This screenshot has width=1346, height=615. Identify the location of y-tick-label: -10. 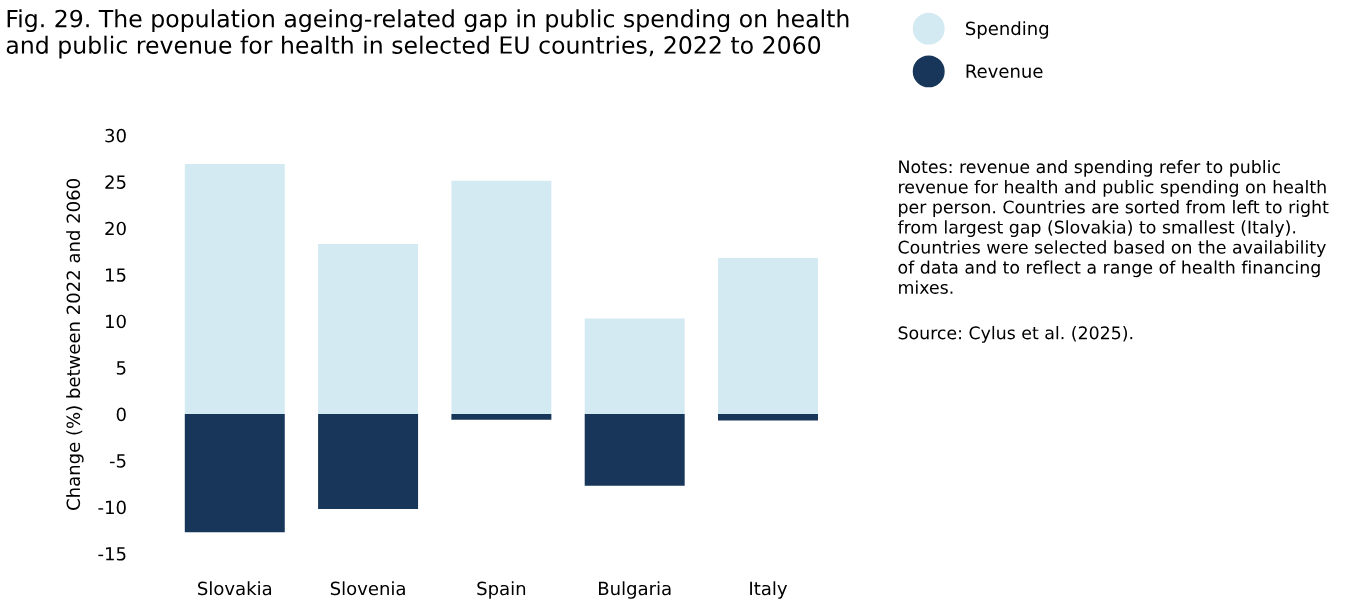
(112, 507).